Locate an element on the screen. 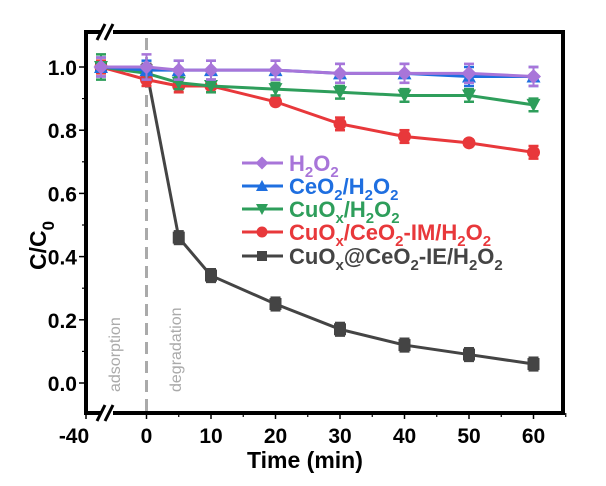  y-tick-label: 0.2 is located at coordinates (62, 321).